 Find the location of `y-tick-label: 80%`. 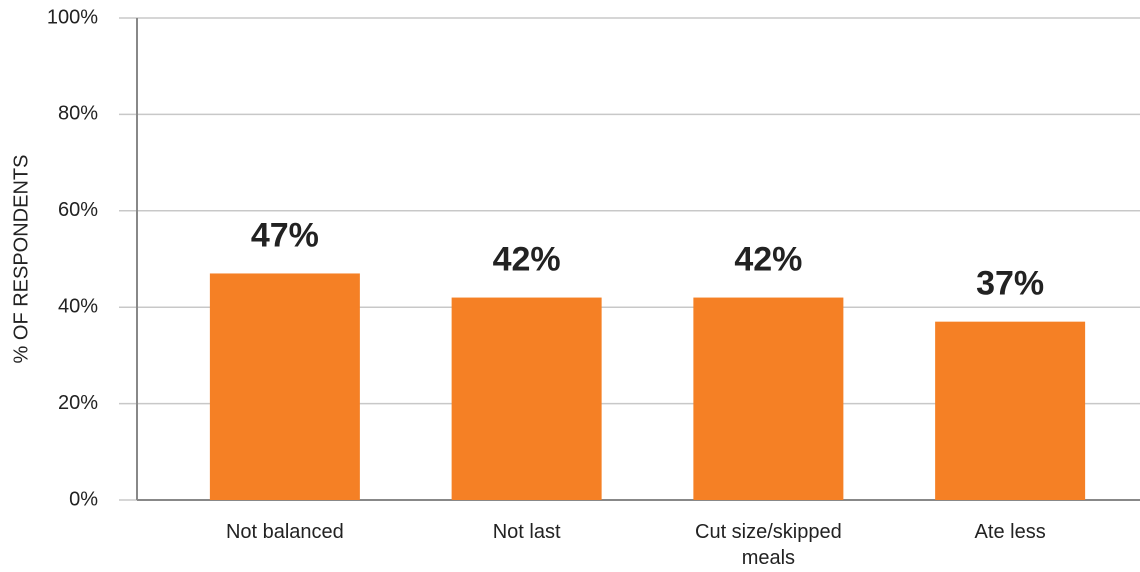

y-tick-label: 80% is located at coordinates (78, 114).